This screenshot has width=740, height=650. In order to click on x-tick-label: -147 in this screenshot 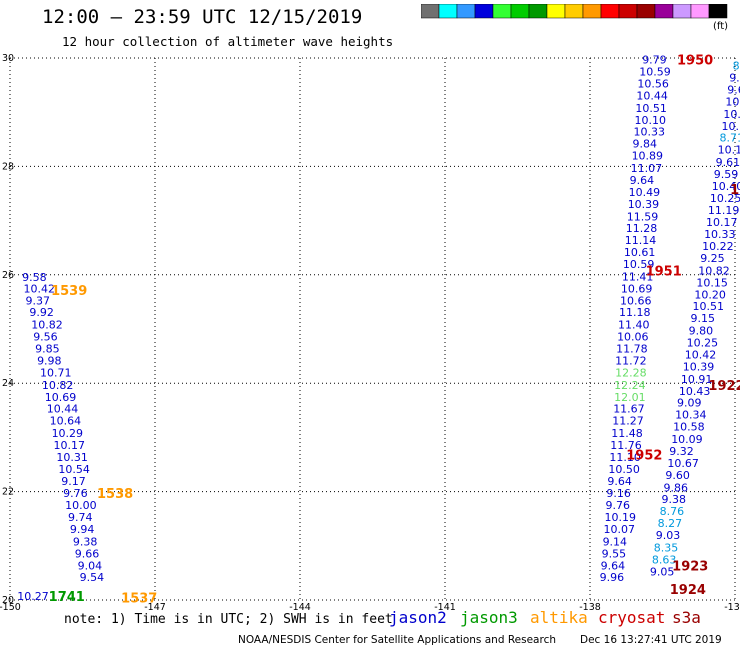, I will do `click(155, 607)`.